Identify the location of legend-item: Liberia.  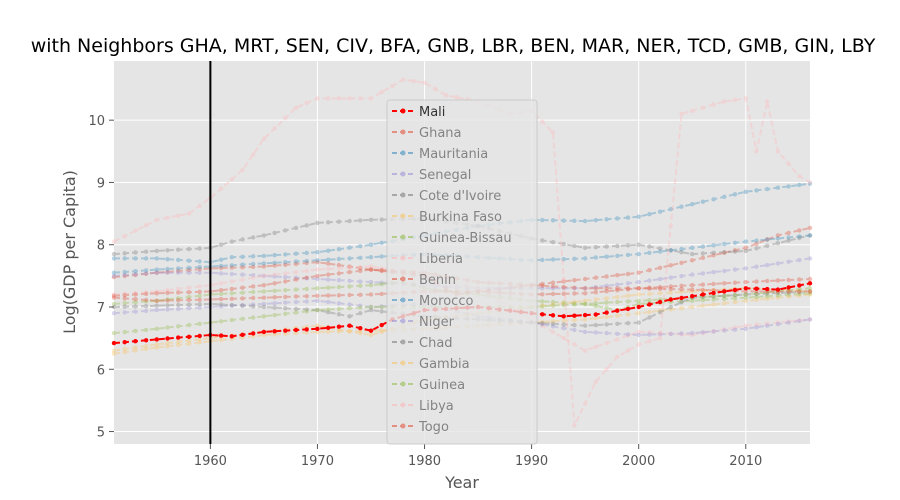
(427, 259).